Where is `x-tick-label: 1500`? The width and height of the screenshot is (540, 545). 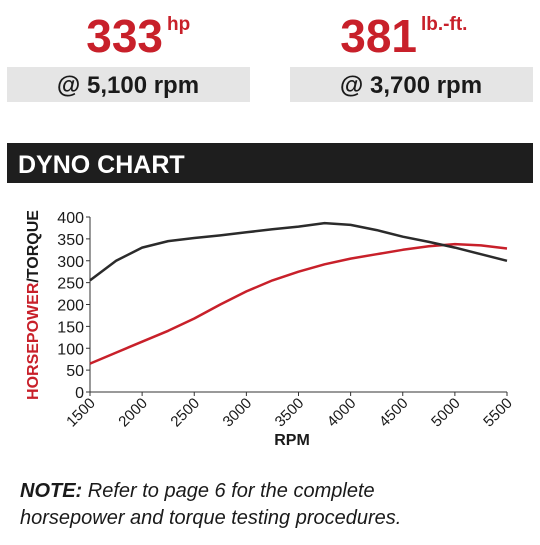
x-tick-label: 1500 is located at coordinates (81, 413).